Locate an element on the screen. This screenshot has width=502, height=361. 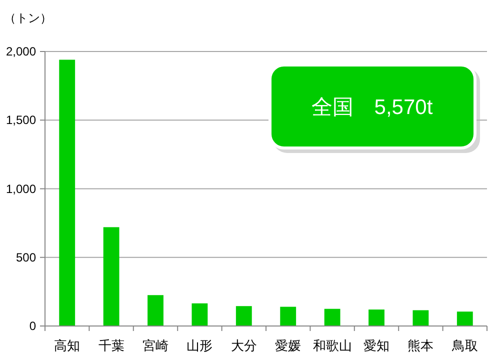
x-tick-label: 山形 is located at coordinates (199, 345).